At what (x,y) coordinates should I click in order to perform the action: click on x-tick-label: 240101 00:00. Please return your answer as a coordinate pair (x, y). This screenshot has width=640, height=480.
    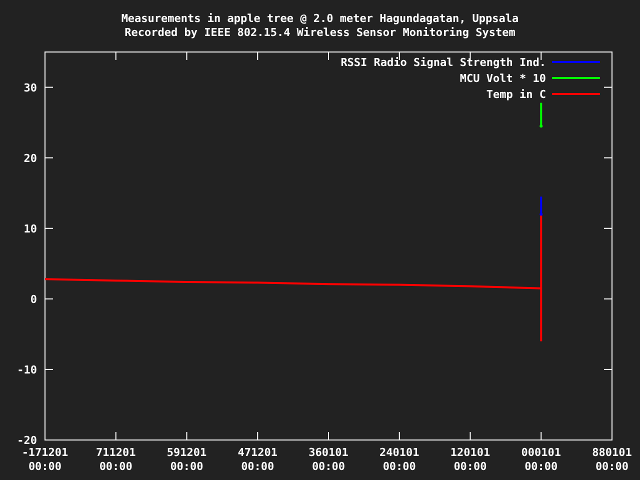
    Looking at the image, I should click on (400, 459).